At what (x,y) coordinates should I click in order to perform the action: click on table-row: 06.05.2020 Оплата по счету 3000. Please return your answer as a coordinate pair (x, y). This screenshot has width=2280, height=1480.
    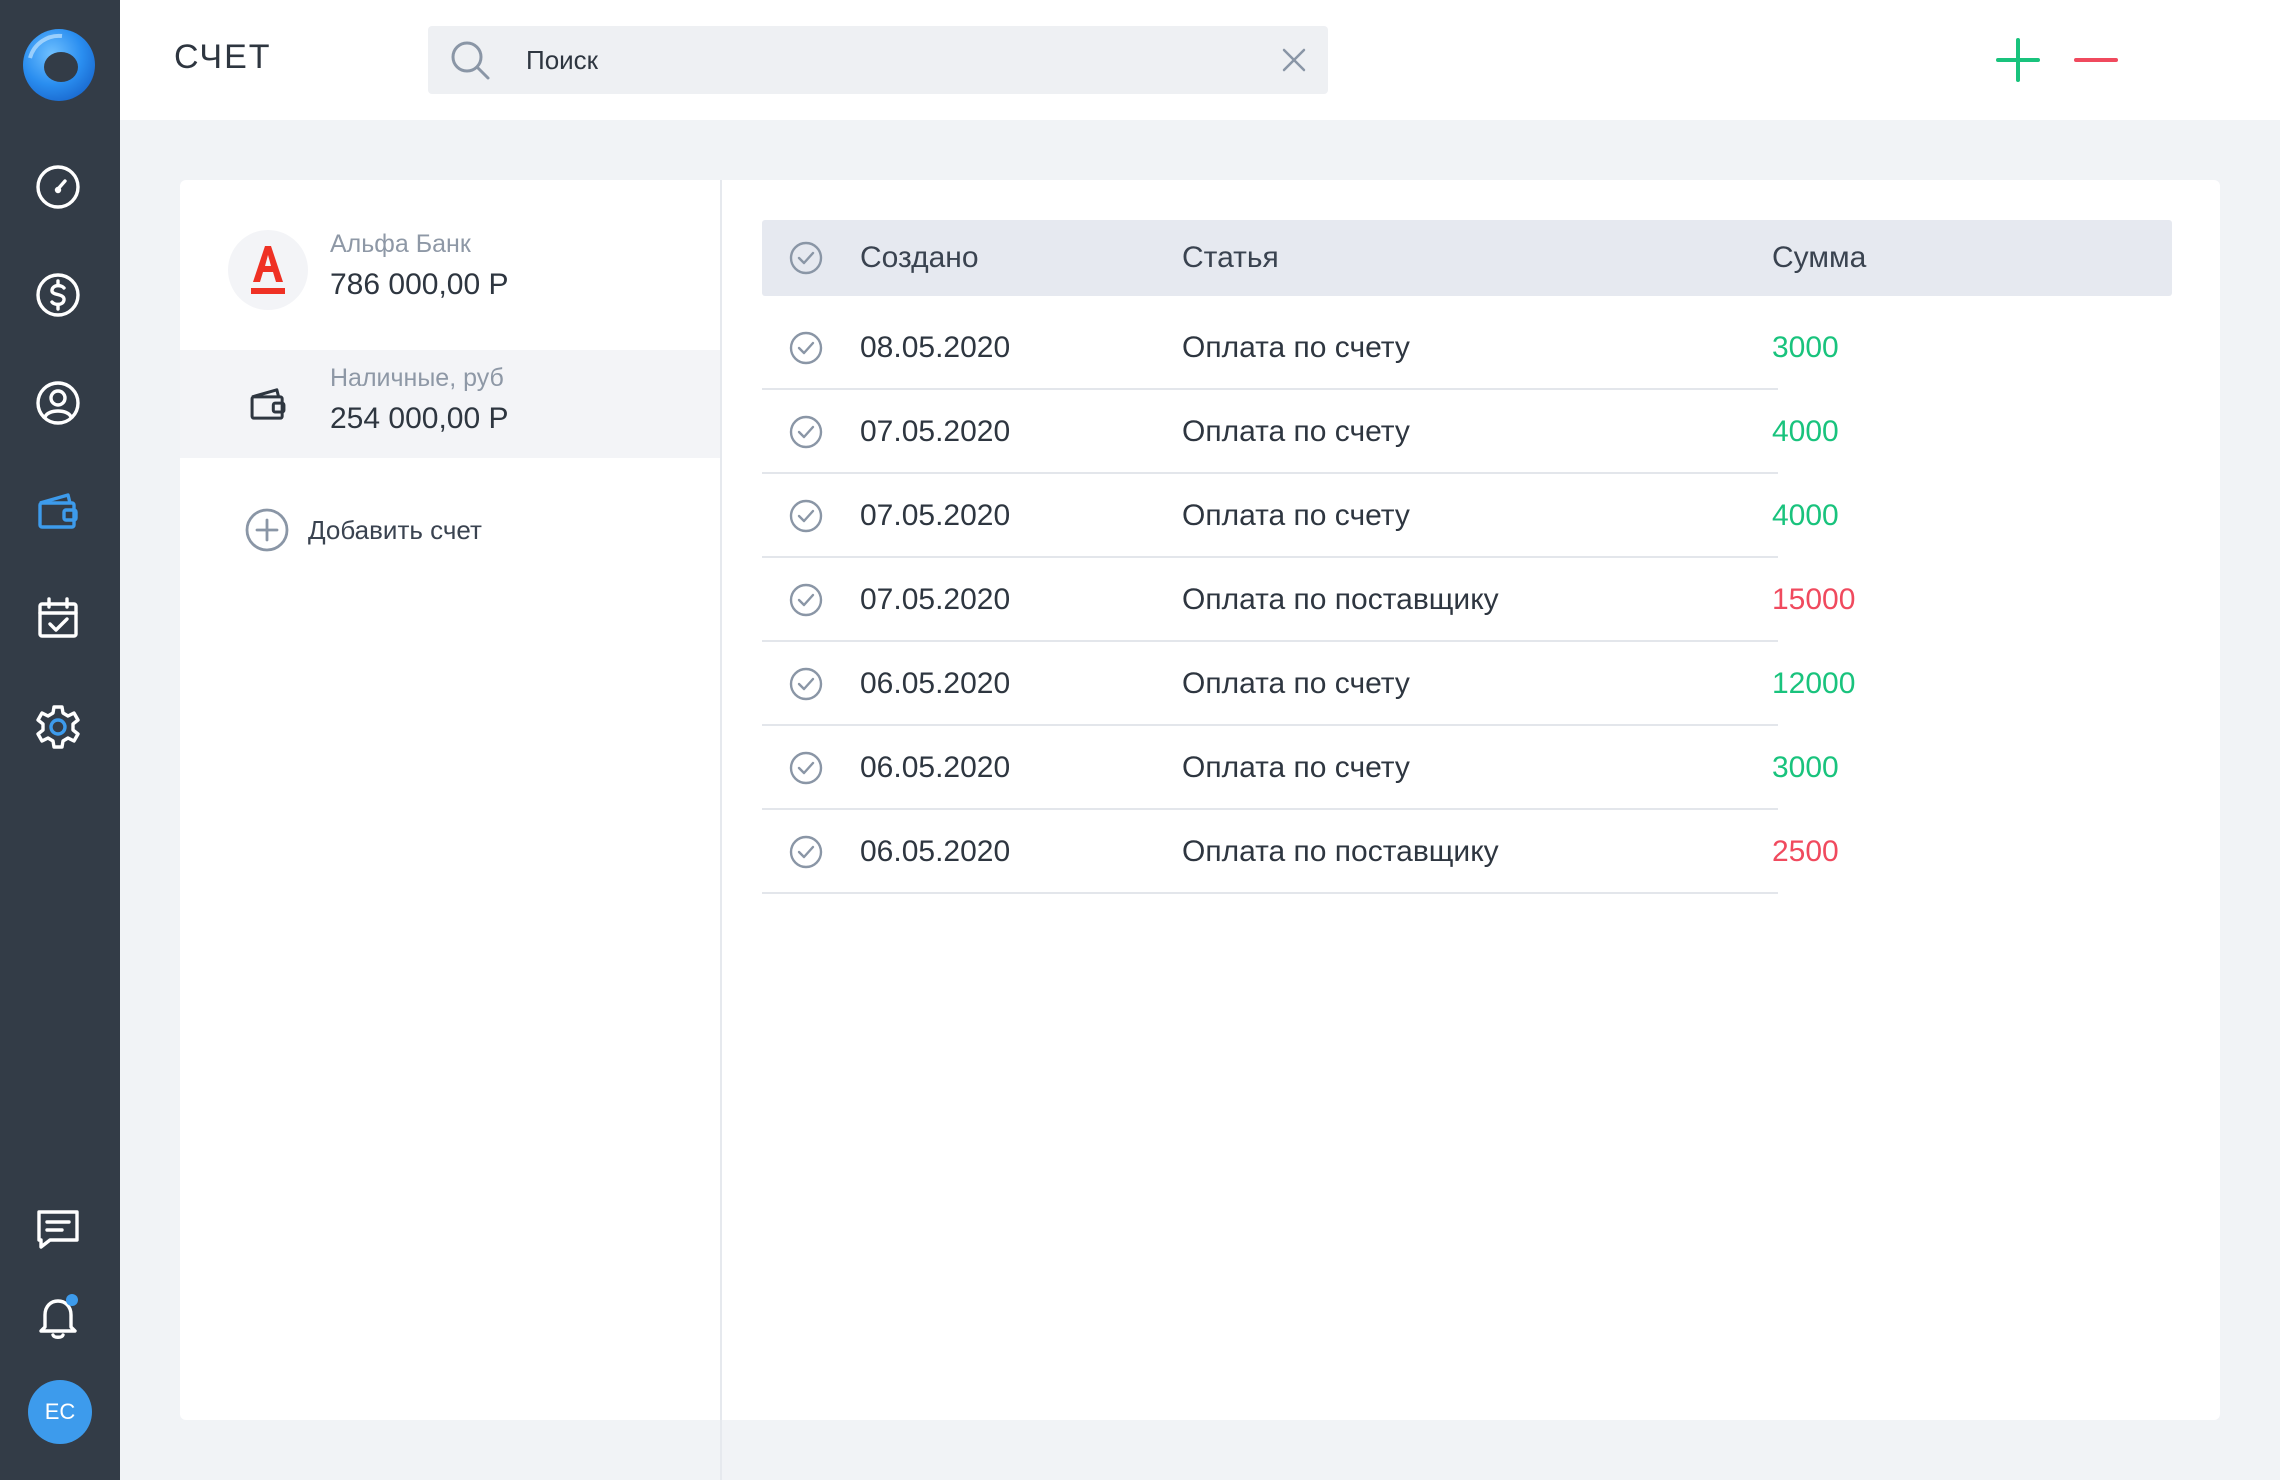
    Looking at the image, I should click on (1467, 768).